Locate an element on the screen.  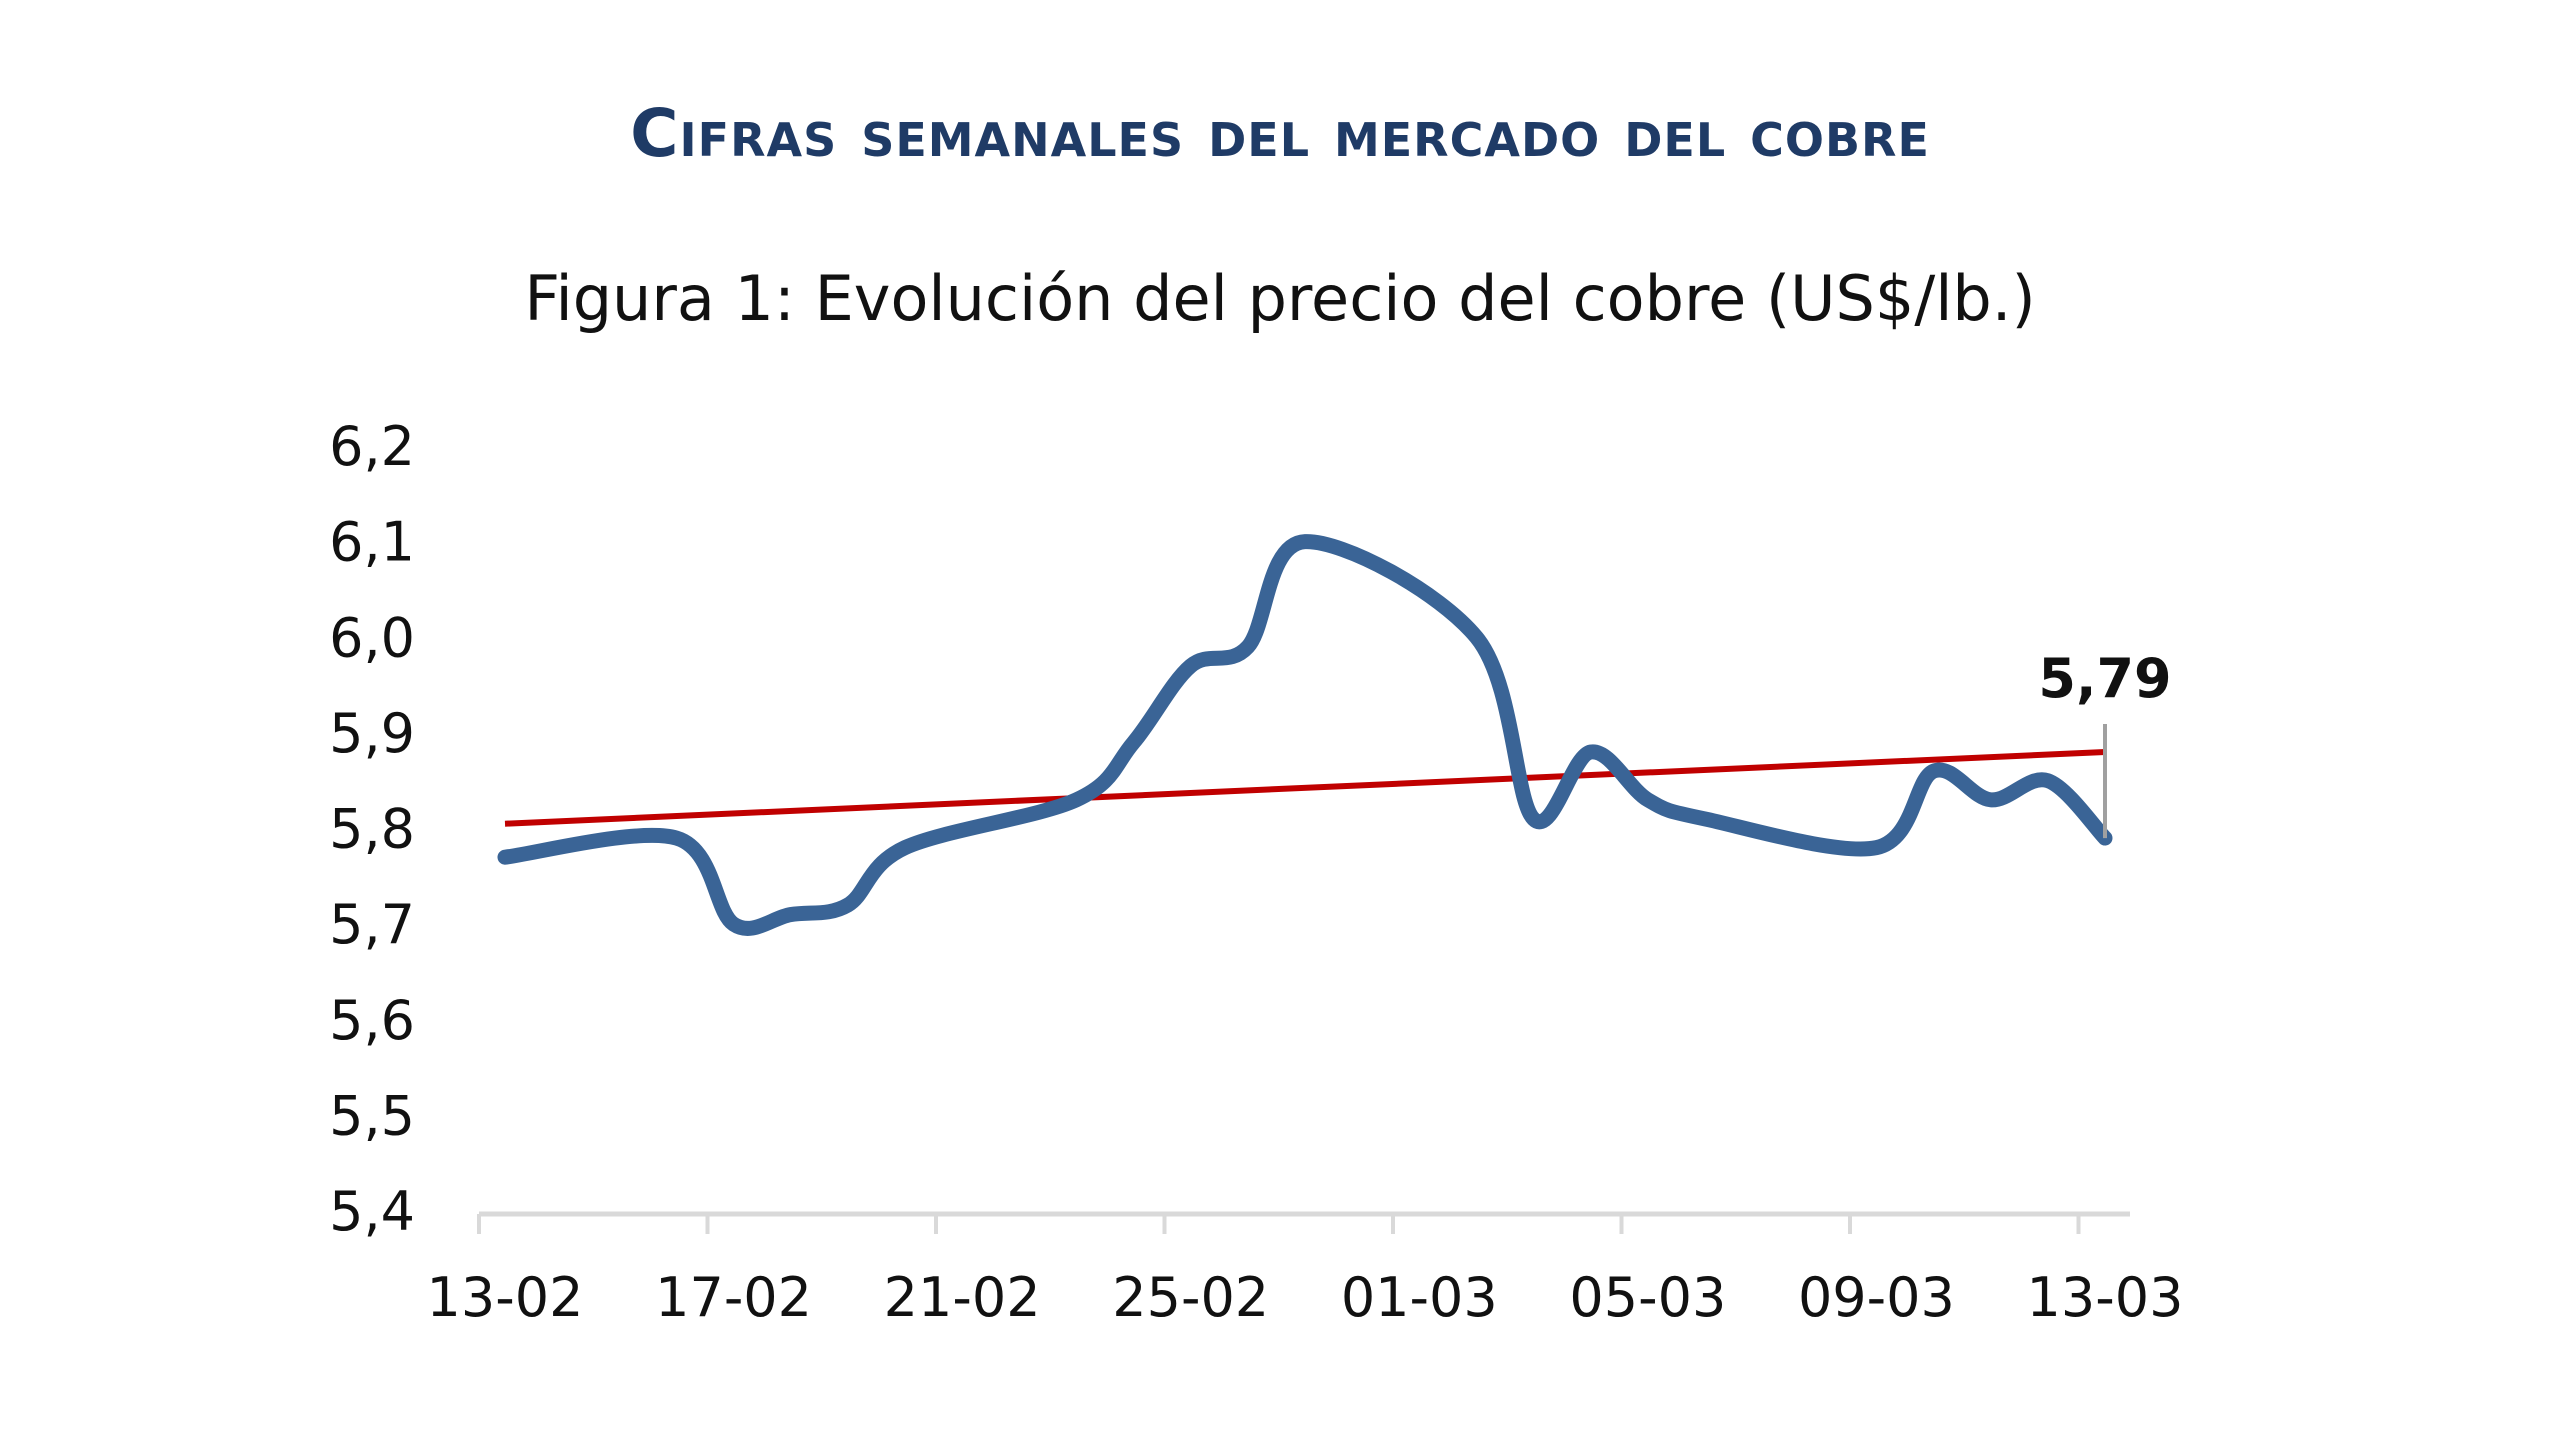
x-tick-label: 25-02 is located at coordinates (1190, 1297).